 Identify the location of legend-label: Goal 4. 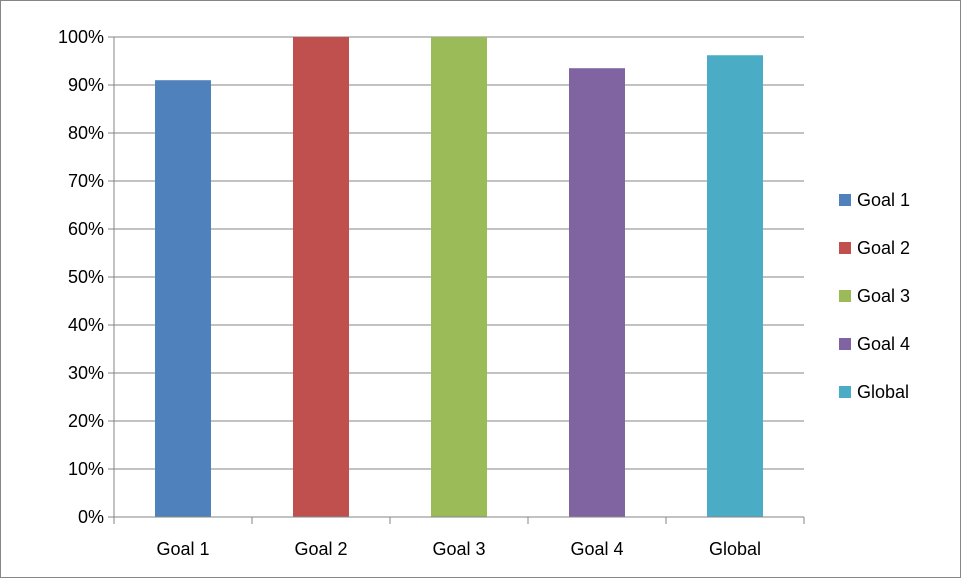
(883, 344).